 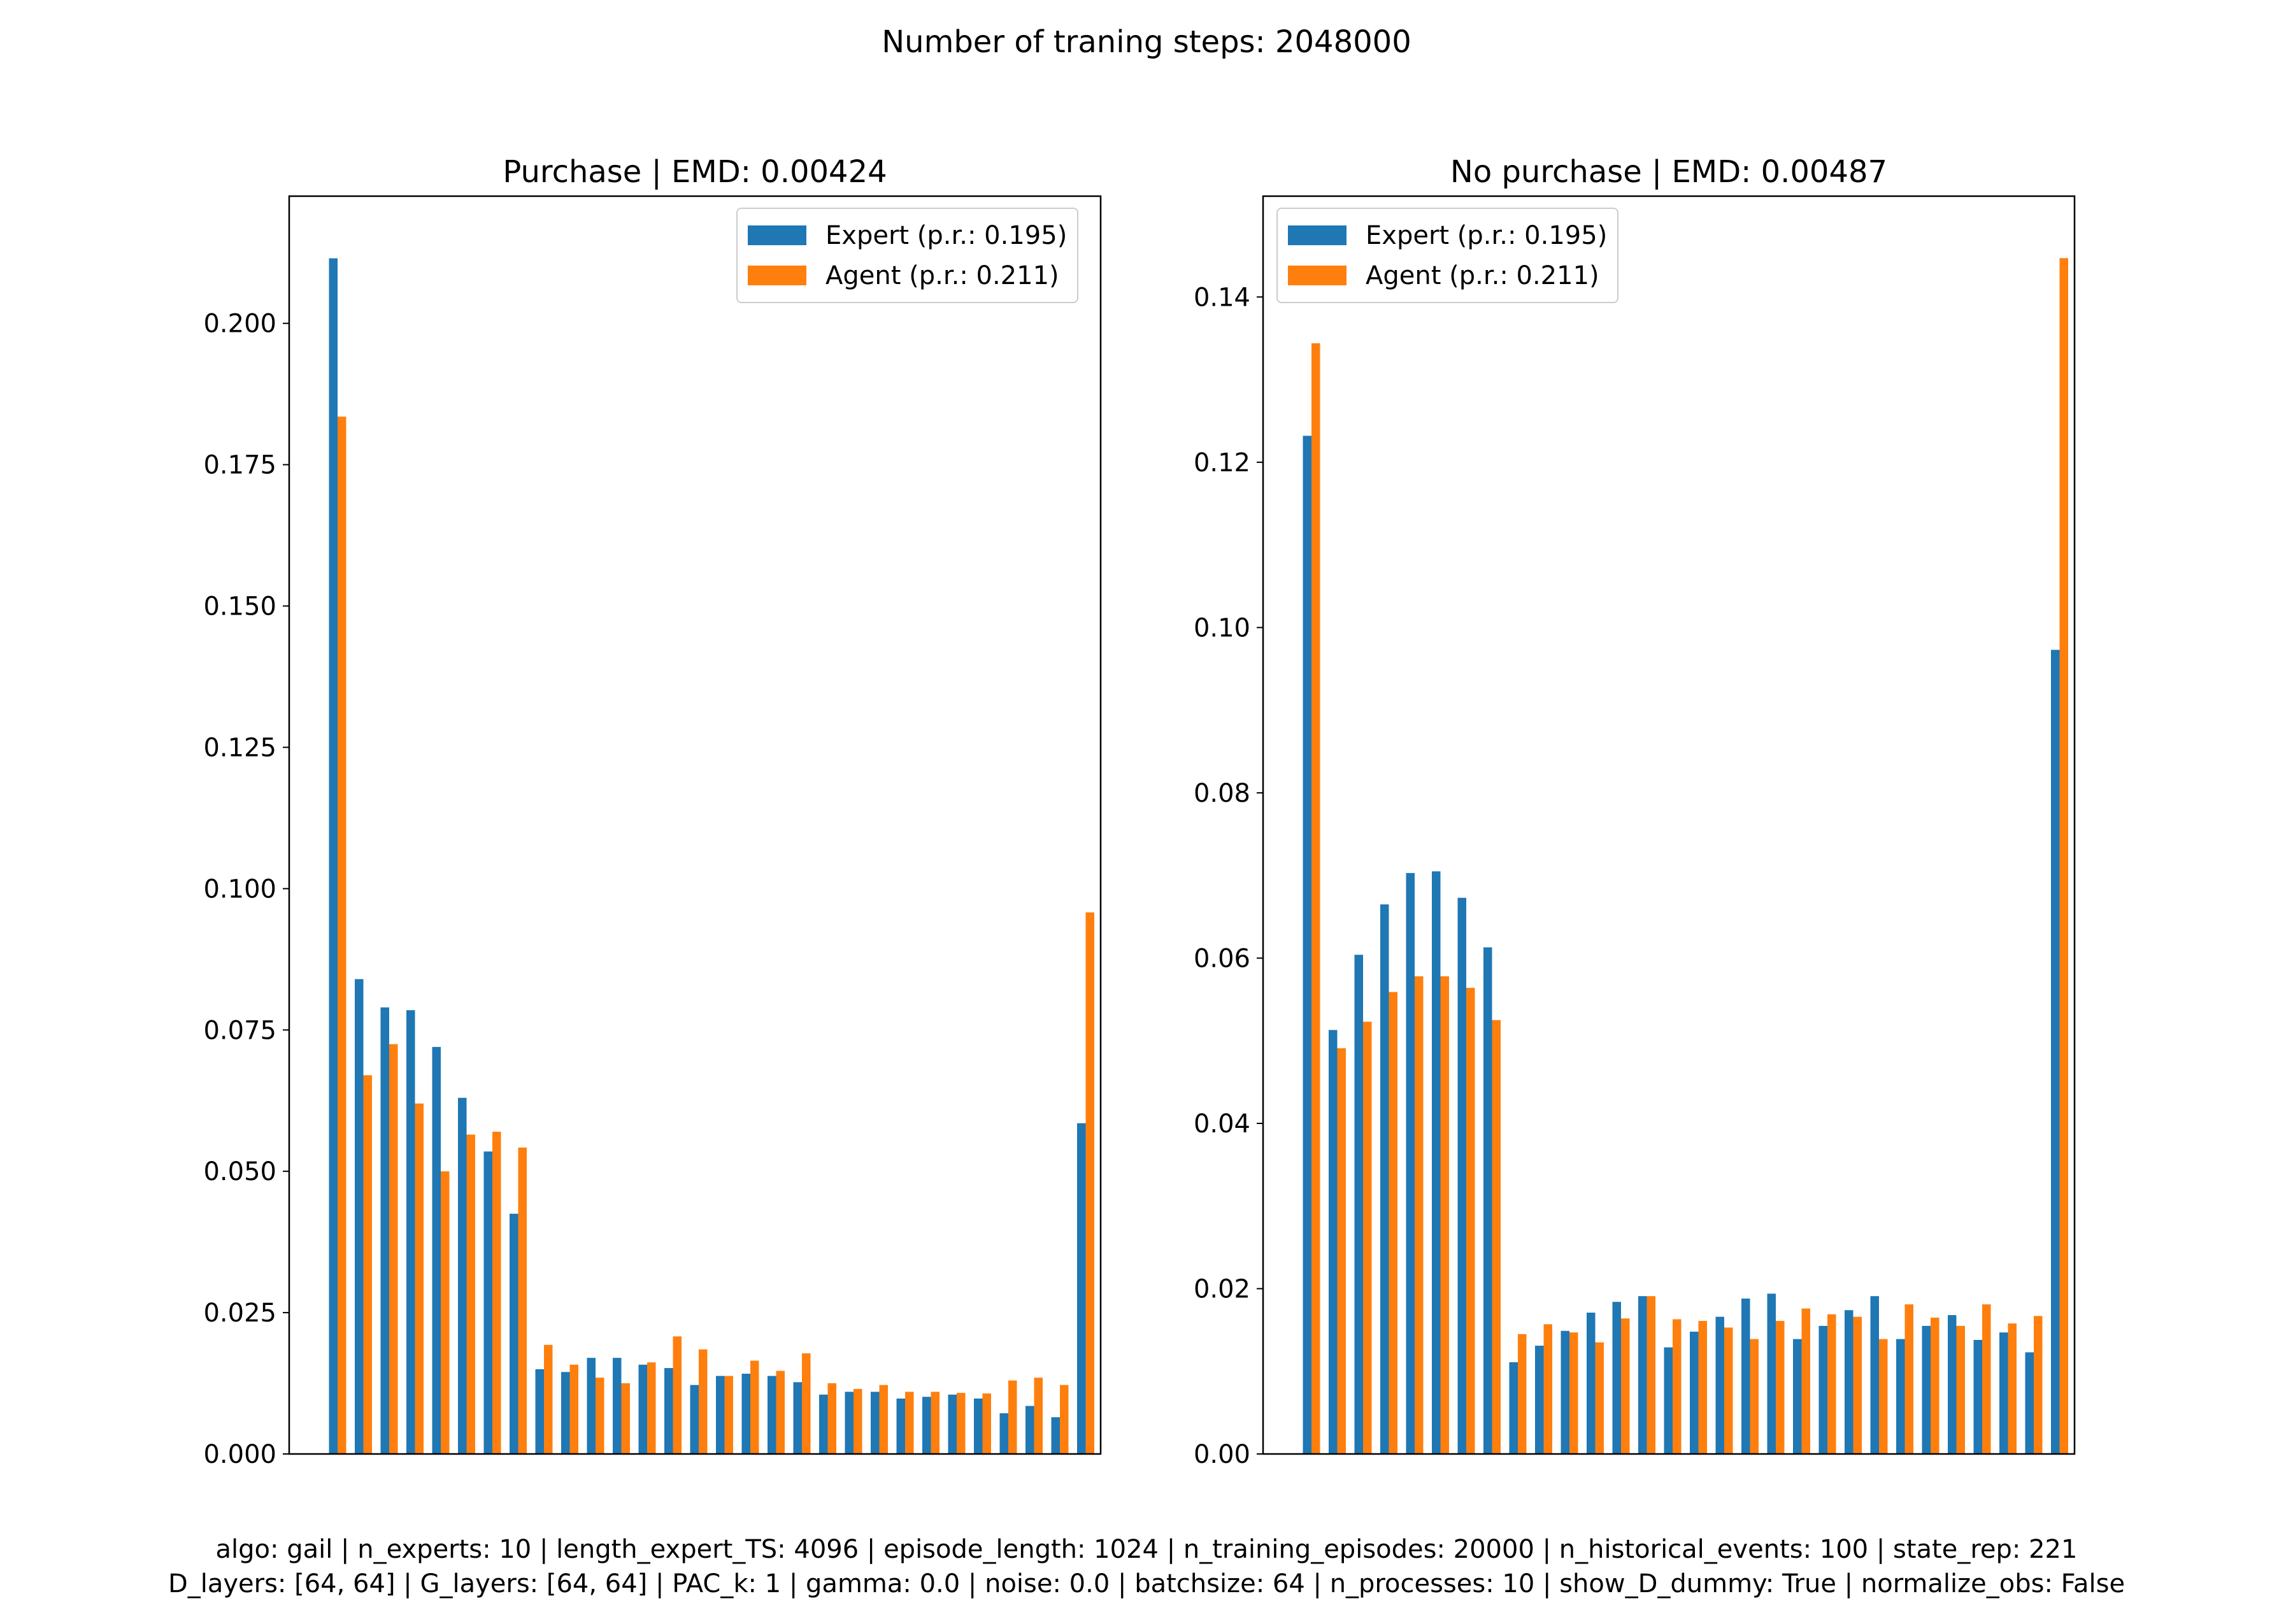 I want to click on y-tick-label: 0.06, so click(x=1222, y=958).